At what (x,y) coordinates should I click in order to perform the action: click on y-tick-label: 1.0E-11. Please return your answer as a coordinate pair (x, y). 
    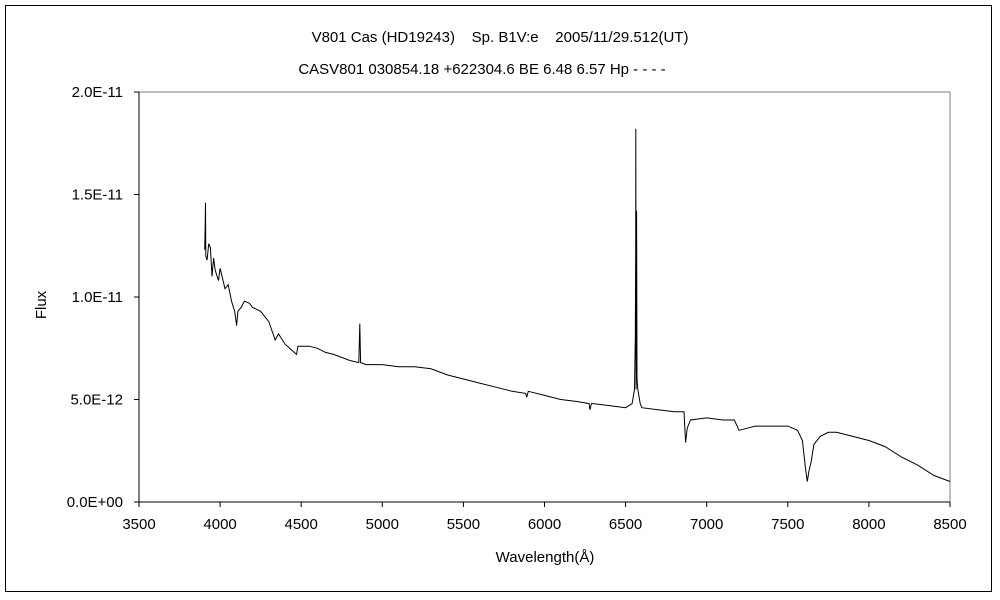
    Looking at the image, I should click on (97, 297).